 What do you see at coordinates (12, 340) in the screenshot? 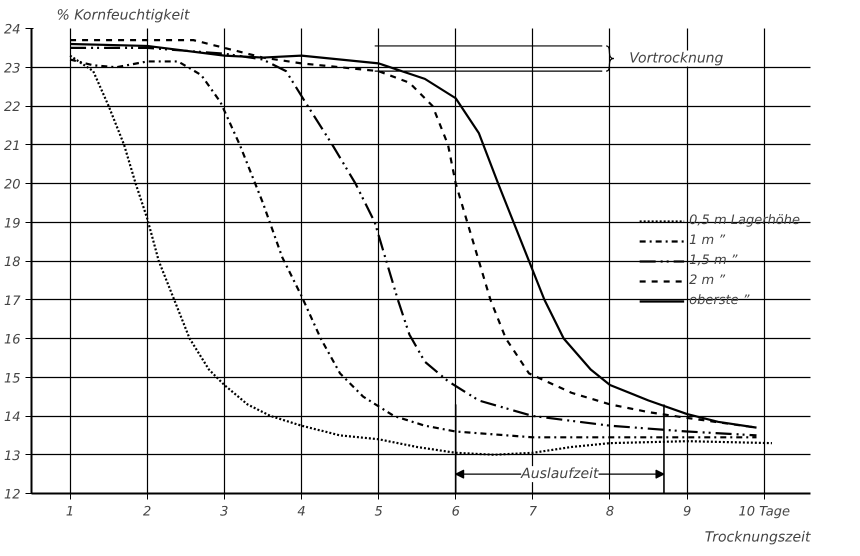
I see `y-tick-label: 16` at bounding box center [12, 340].